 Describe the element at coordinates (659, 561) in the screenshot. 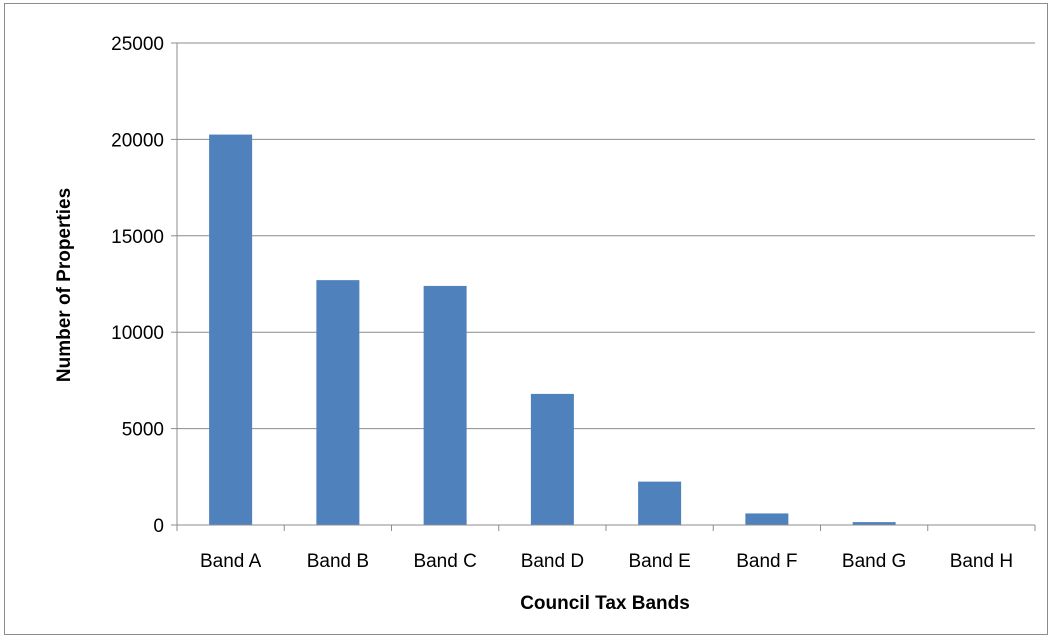

I see `x-tick-label: Band E` at that location.